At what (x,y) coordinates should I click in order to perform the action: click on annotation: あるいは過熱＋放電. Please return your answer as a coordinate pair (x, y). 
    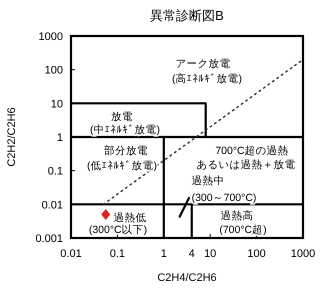
    Looking at the image, I should click on (246, 164).